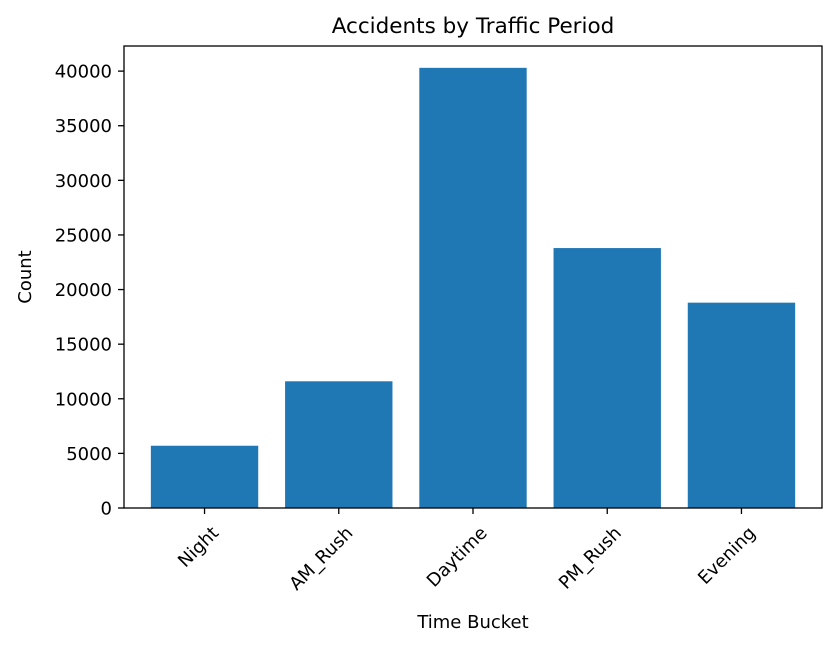 The height and width of the screenshot is (647, 836). Describe the element at coordinates (607, 378) in the screenshot. I see `bar-pm-rush` at that location.